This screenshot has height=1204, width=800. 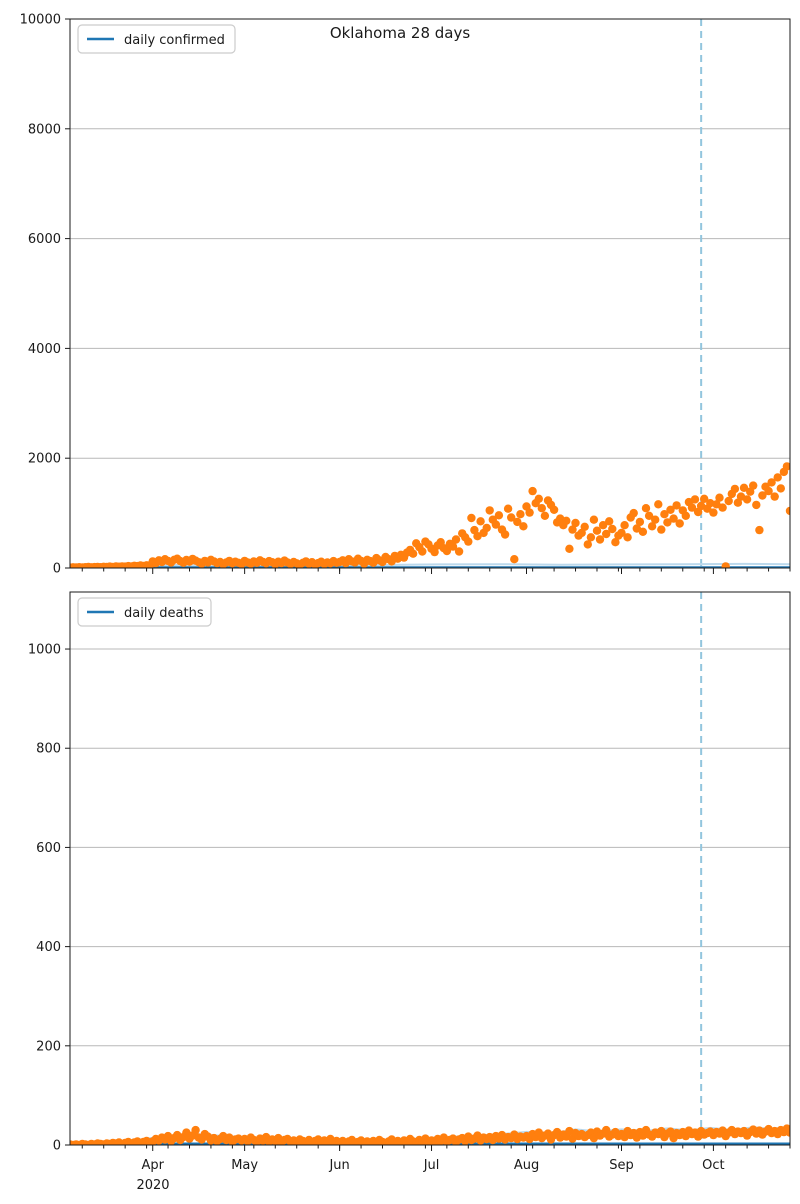 I want to click on legend-label: daily deaths, so click(x=164, y=613).